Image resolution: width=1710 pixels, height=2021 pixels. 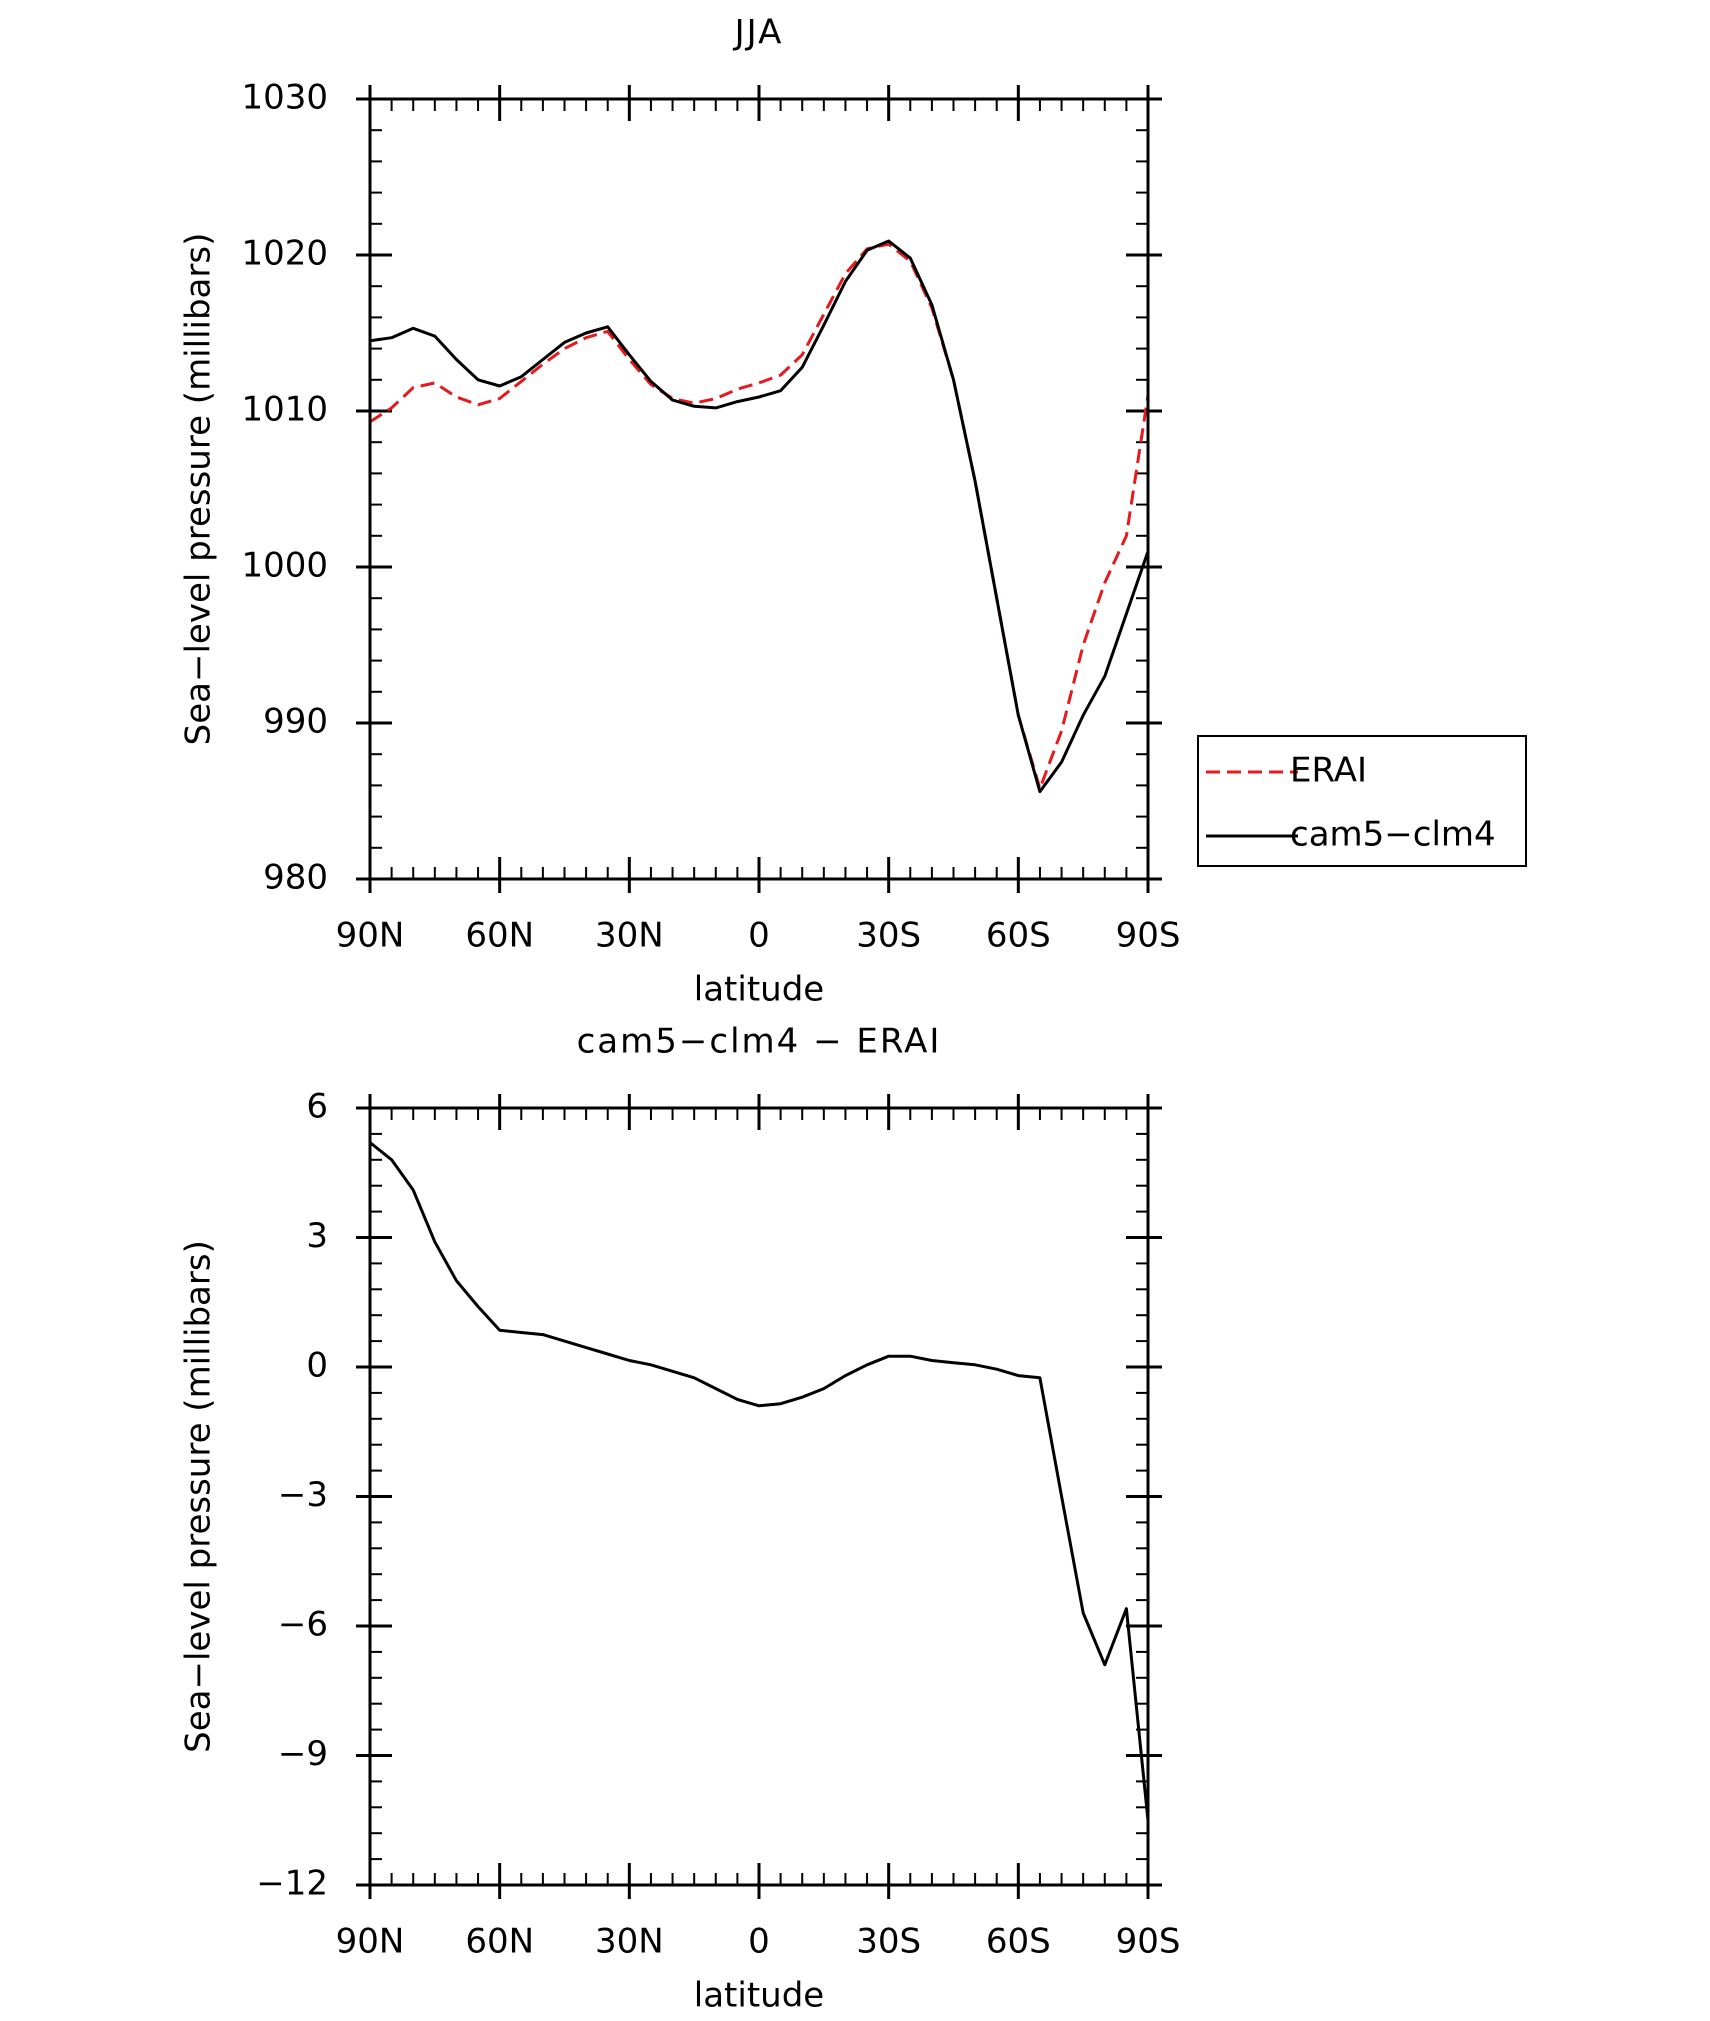 What do you see at coordinates (1393, 835) in the screenshot?
I see `legend-label: cam5−clm4` at bounding box center [1393, 835].